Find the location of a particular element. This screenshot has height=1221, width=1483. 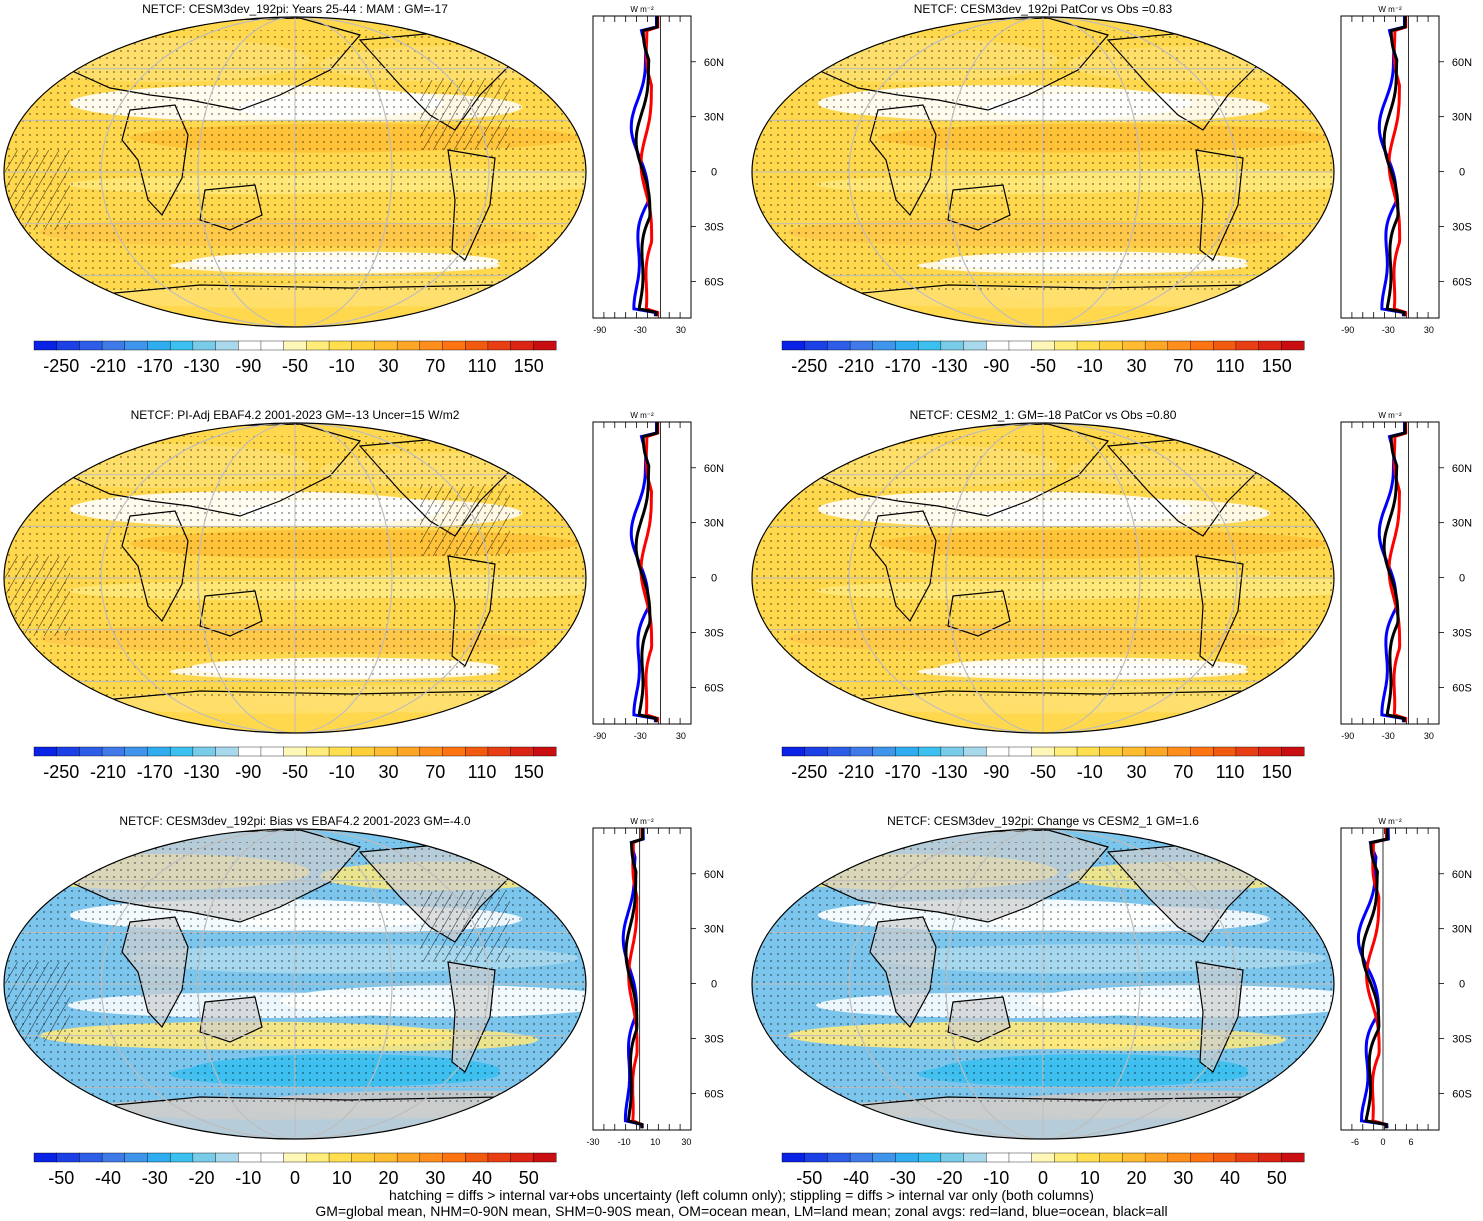

zonal-profile: W m⁻²-30 -10 10 3060N30N030S60S is located at coordinates (655, 982).